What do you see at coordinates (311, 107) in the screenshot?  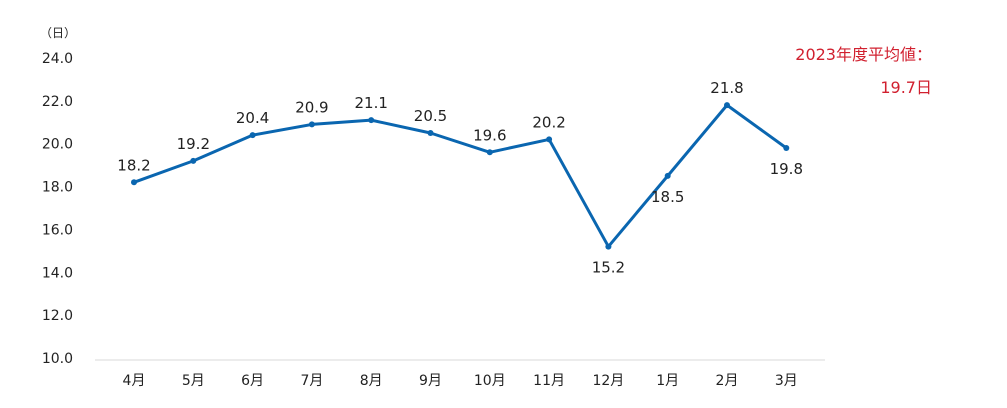 I see `data-label: 20.9` at bounding box center [311, 107].